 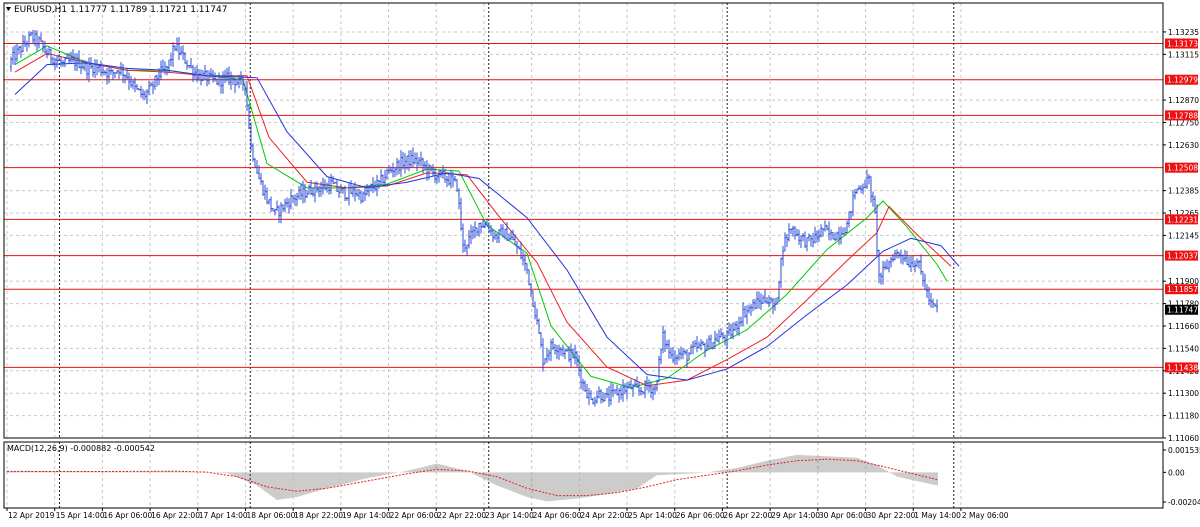 What do you see at coordinates (1183, 393) in the screenshot?
I see `price-axis-label: 1.11300` at bounding box center [1183, 393].